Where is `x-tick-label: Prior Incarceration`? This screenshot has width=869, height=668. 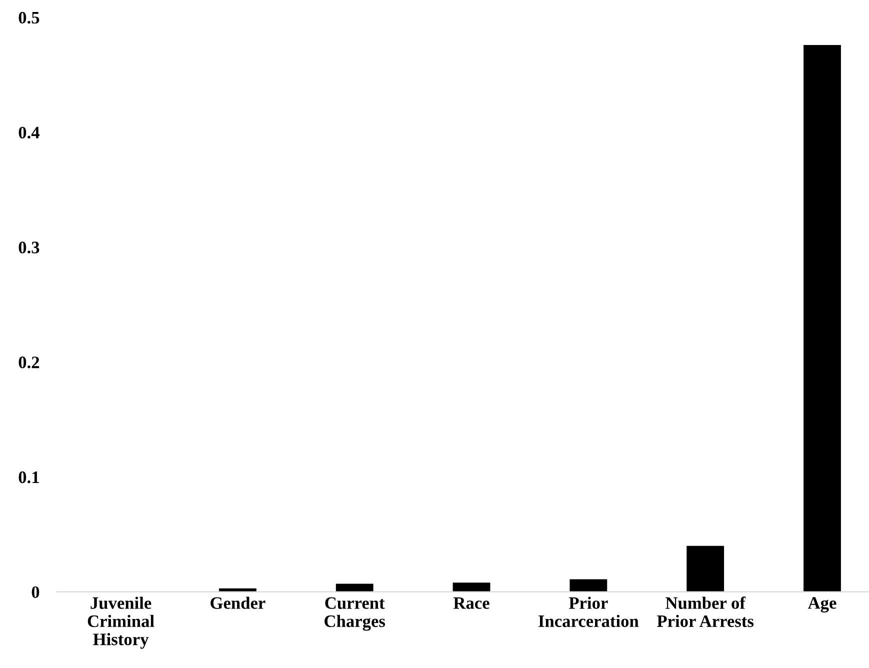
x-tick-label: Prior Incarceration is located at coordinates (588, 612).